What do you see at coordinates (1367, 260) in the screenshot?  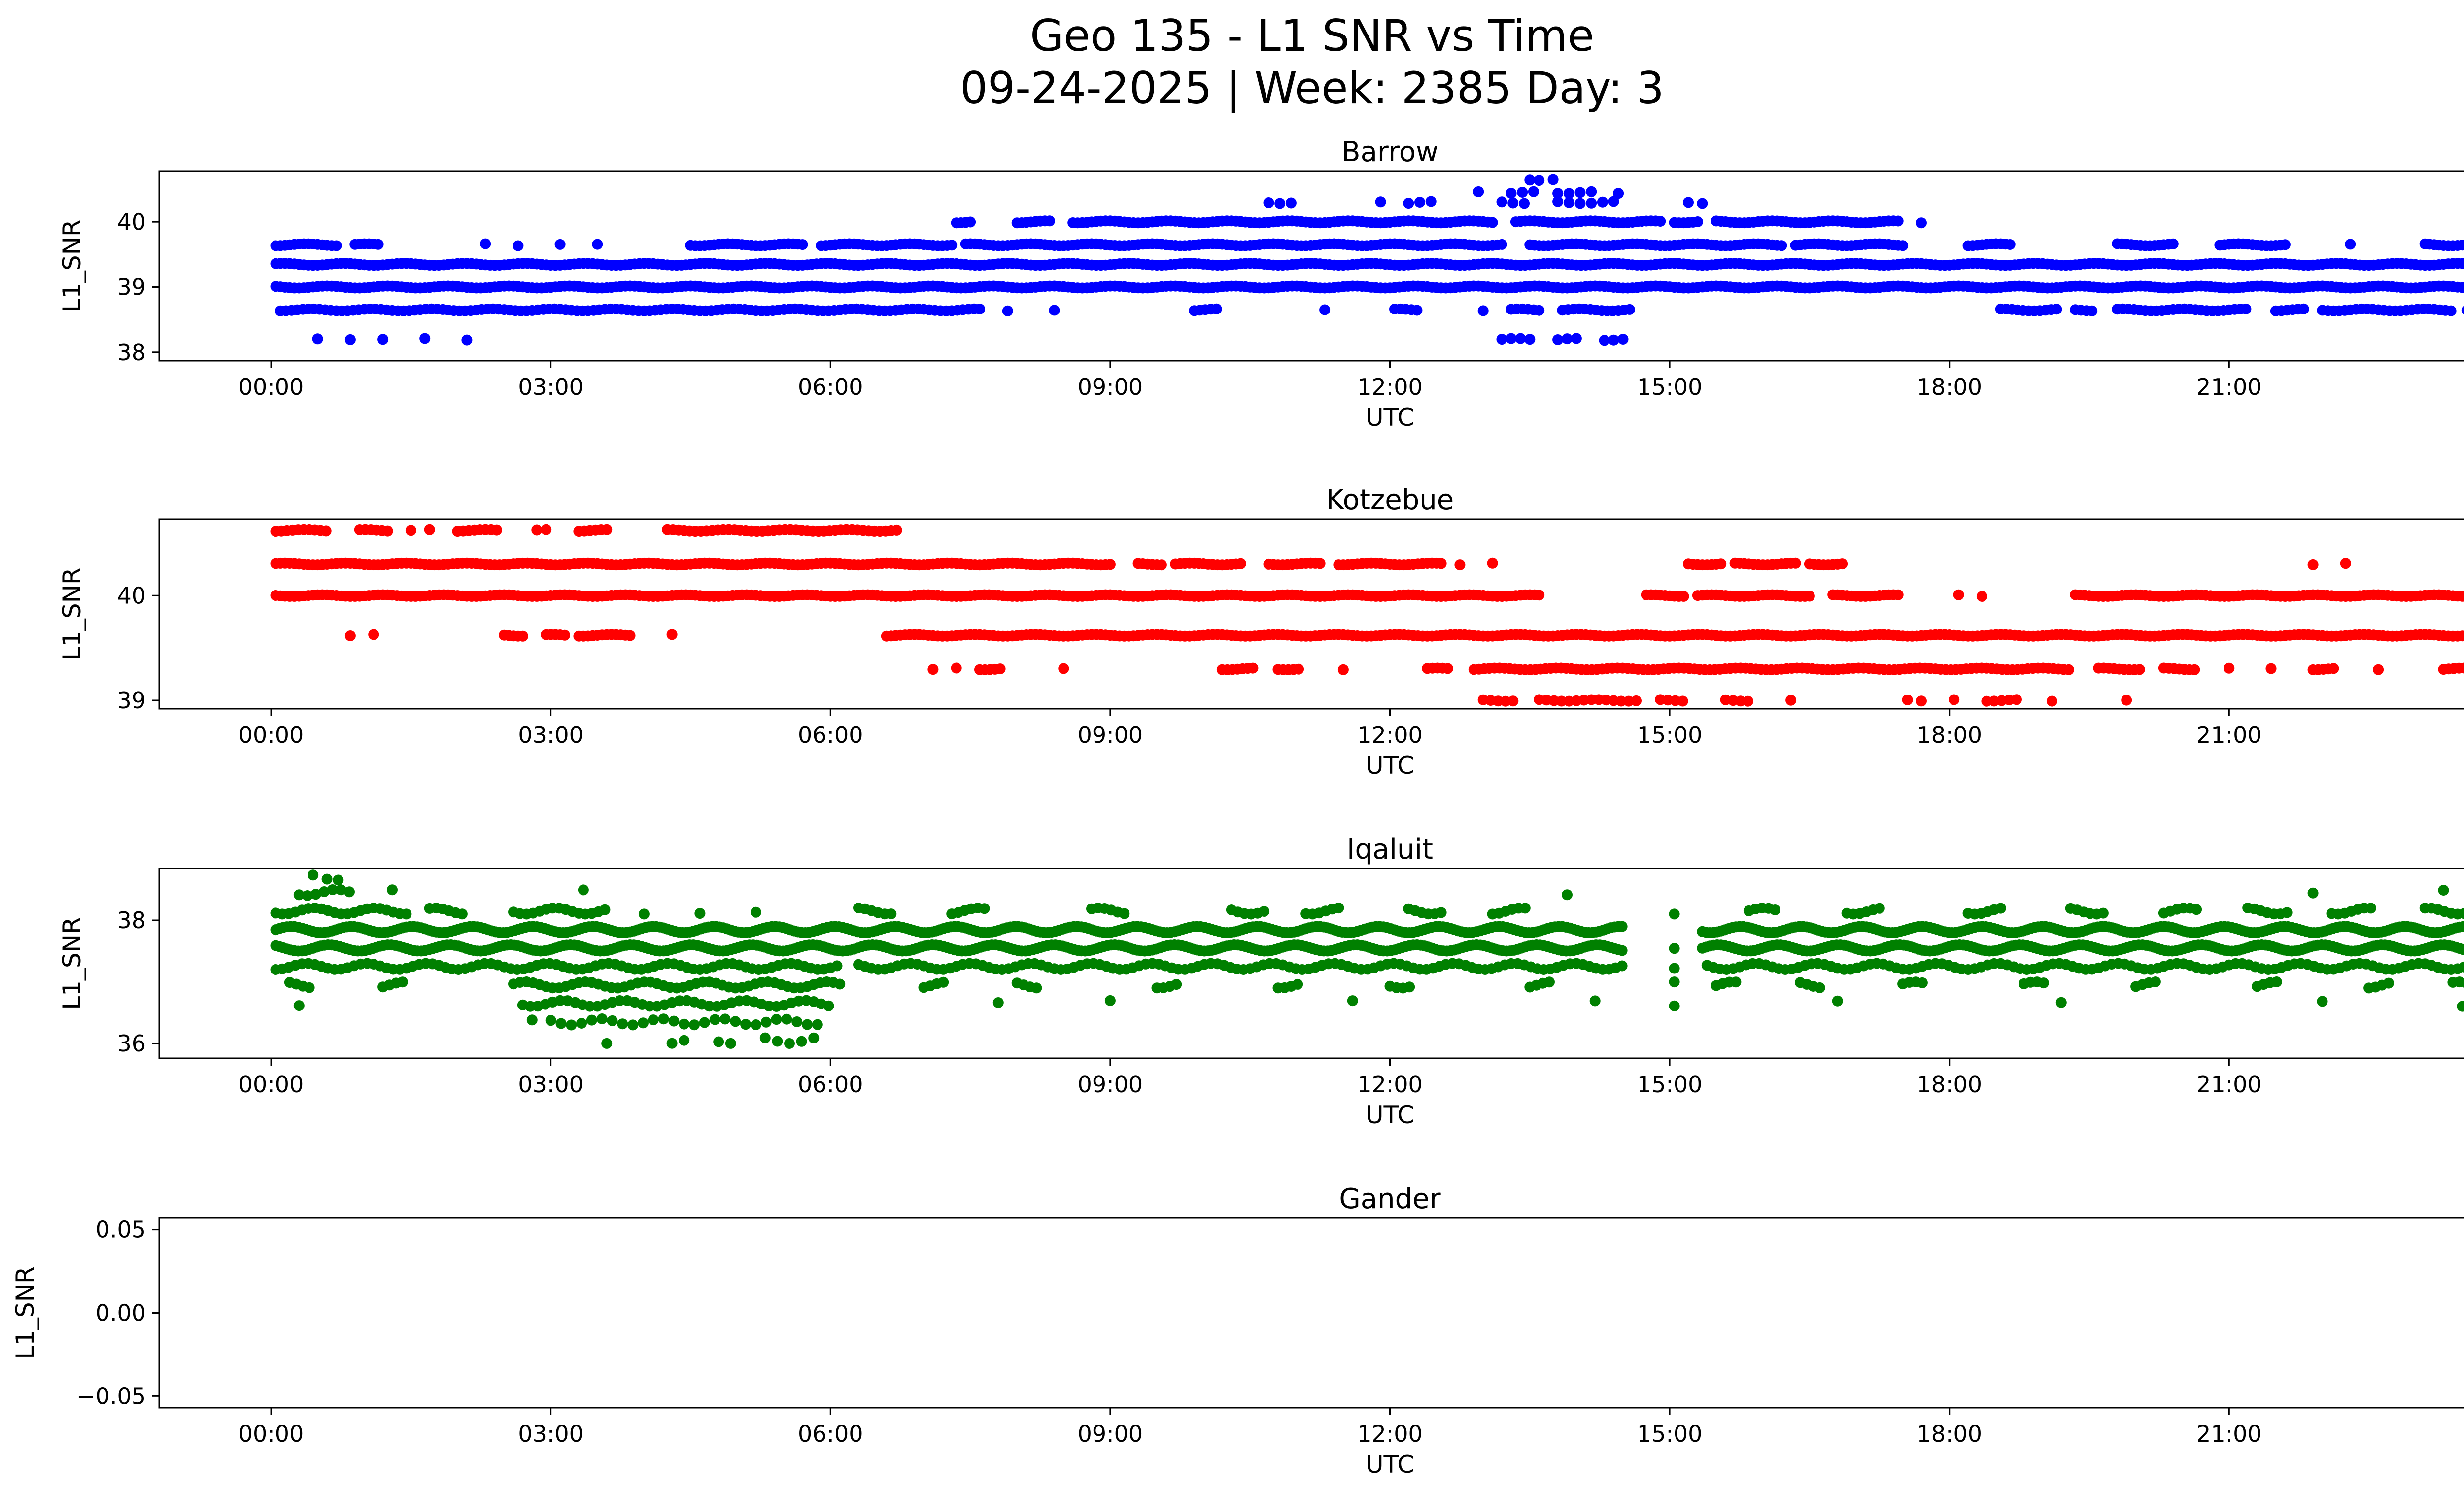 I see `scatter-series-barrow` at bounding box center [1367, 260].